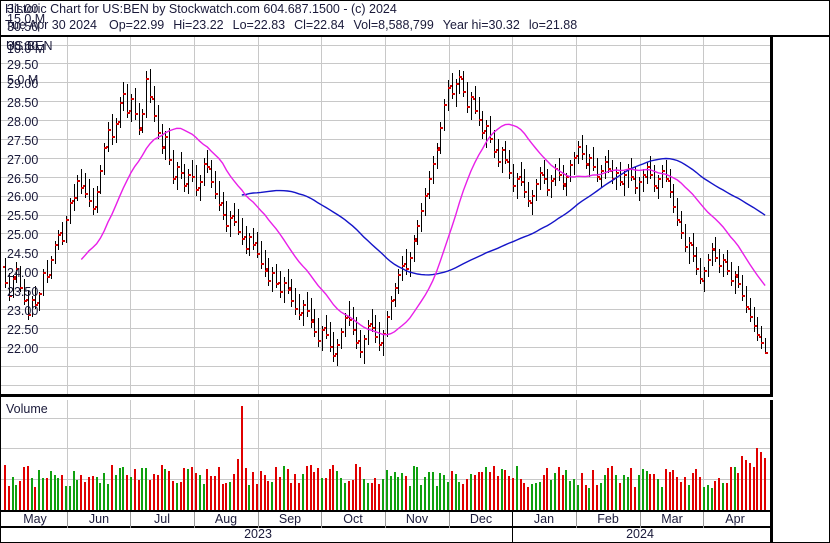  Describe the element at coordinates (226, 519) in the screenshot. I see `x-axis-month-label: Aug` at that location.